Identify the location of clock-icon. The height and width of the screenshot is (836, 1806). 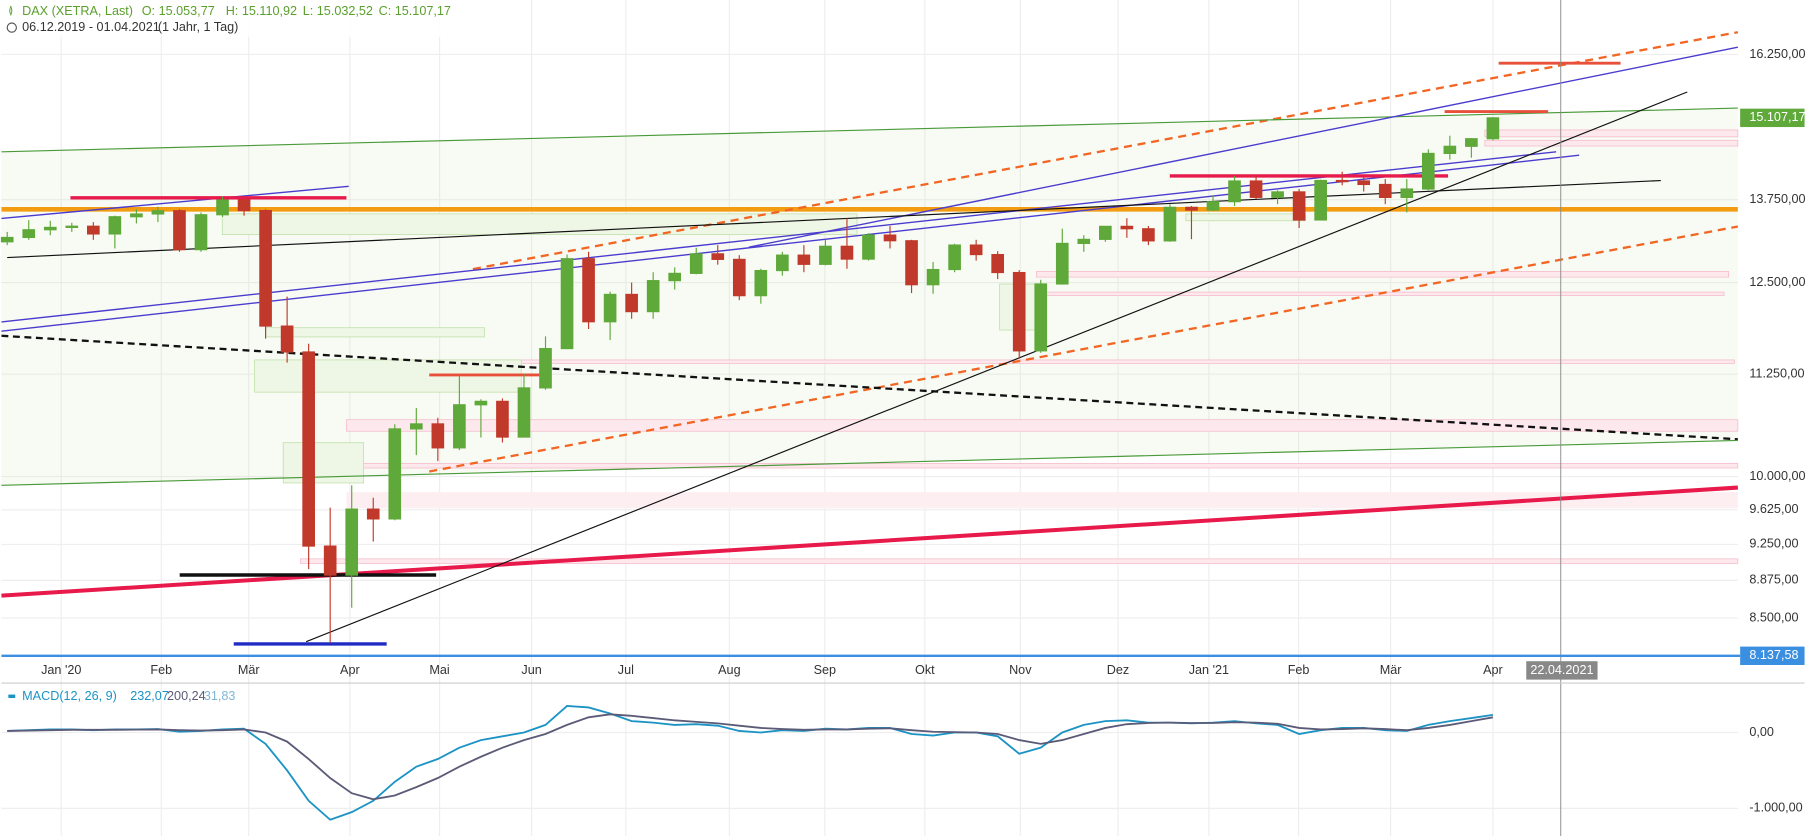
(11, 27).